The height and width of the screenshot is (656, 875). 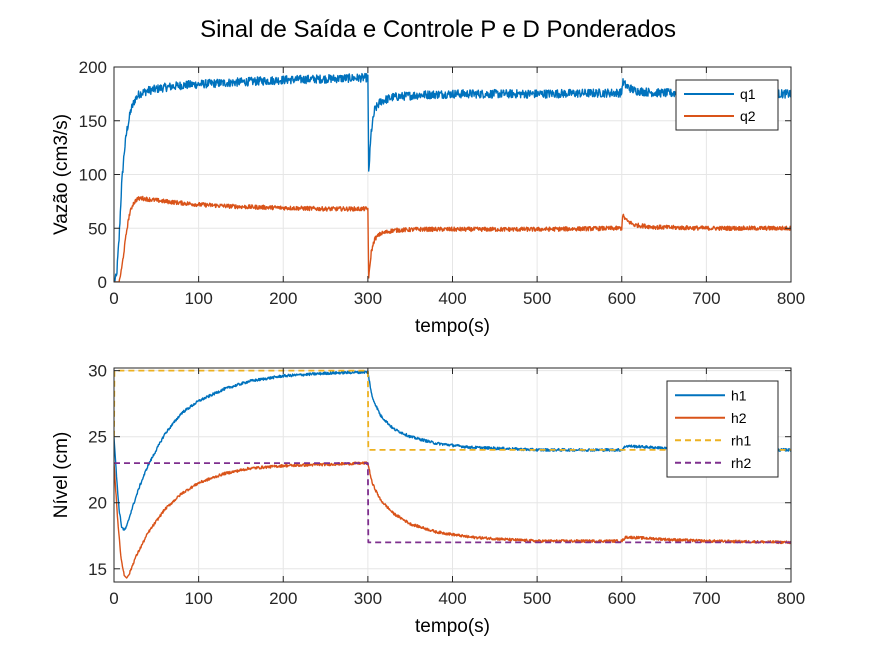 I want to click on y-tick-label: 15, so click(x=97, y=569).